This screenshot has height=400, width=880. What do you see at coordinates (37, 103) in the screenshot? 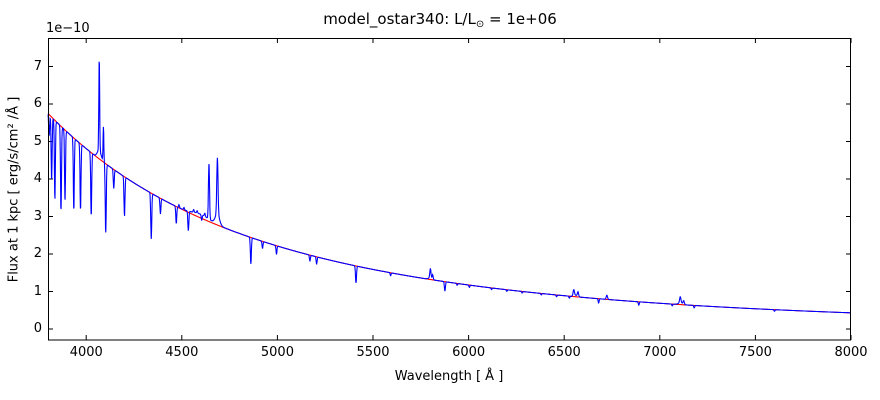
I see `y-tick-label: 6` at bounding box center [37, 103].